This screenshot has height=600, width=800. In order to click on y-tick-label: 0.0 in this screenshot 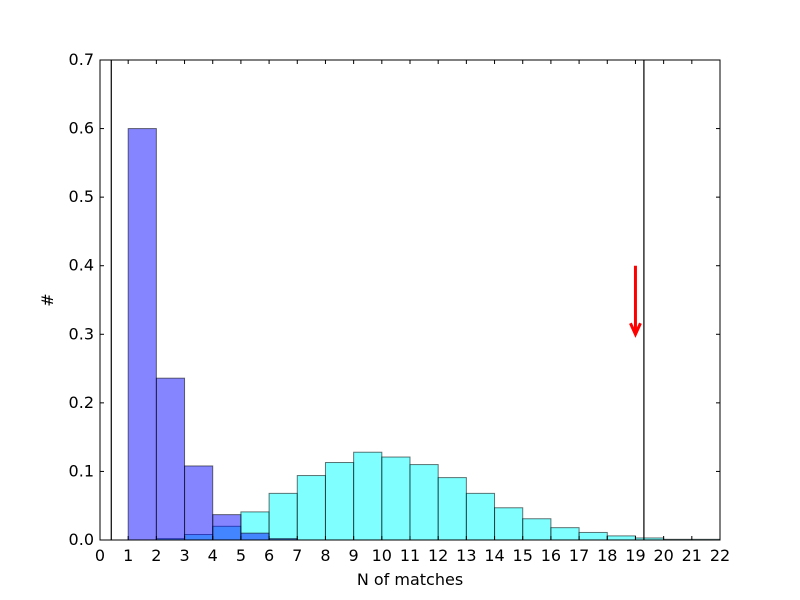, I will do `click(81, 539)`.